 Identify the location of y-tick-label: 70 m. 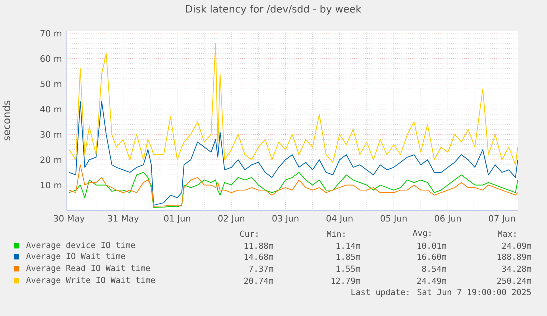
(51, 33).